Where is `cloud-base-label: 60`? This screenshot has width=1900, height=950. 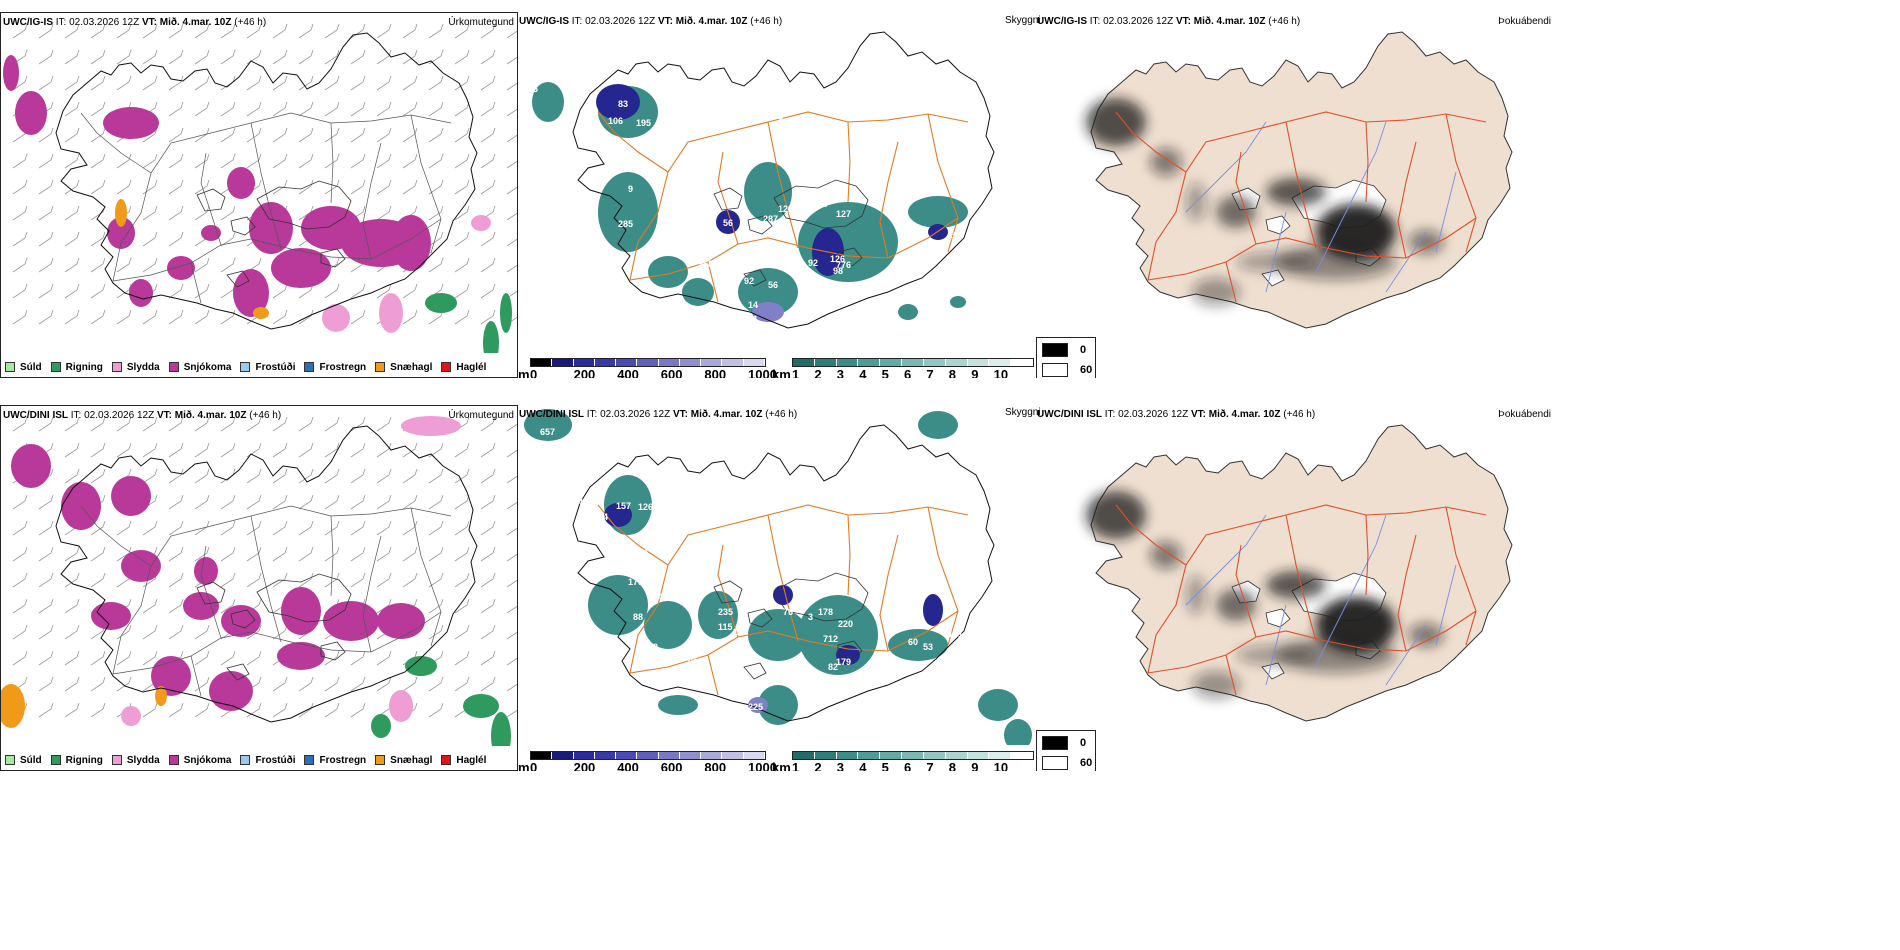
cloud-base-label: 60 is located at coordinates (913, 642).